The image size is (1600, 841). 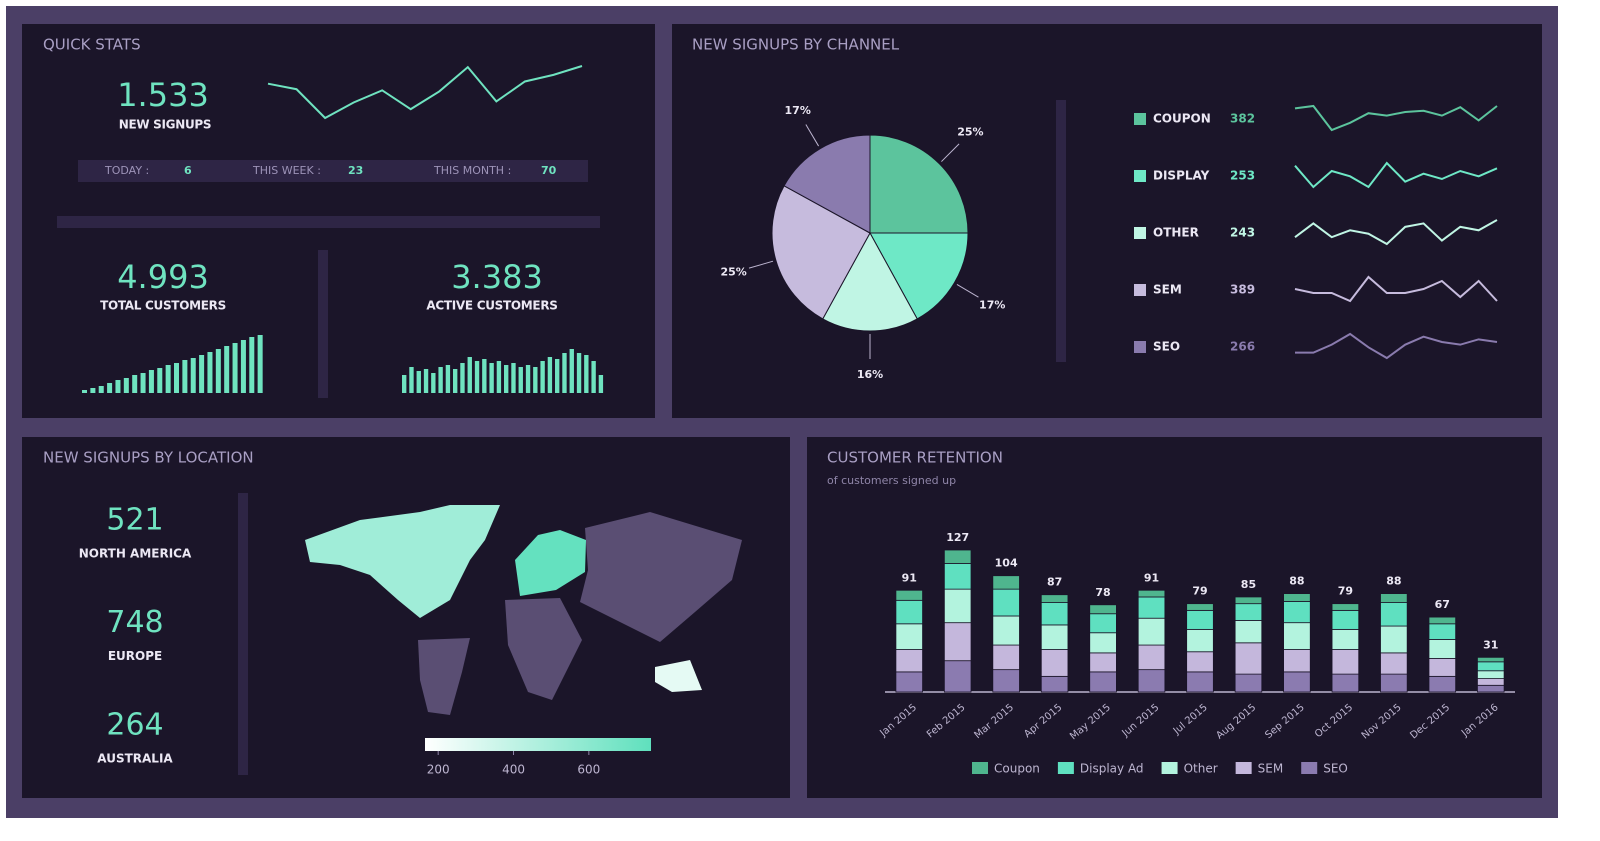 I want to click on kpi-value: 748, so click(x=134, y=622).